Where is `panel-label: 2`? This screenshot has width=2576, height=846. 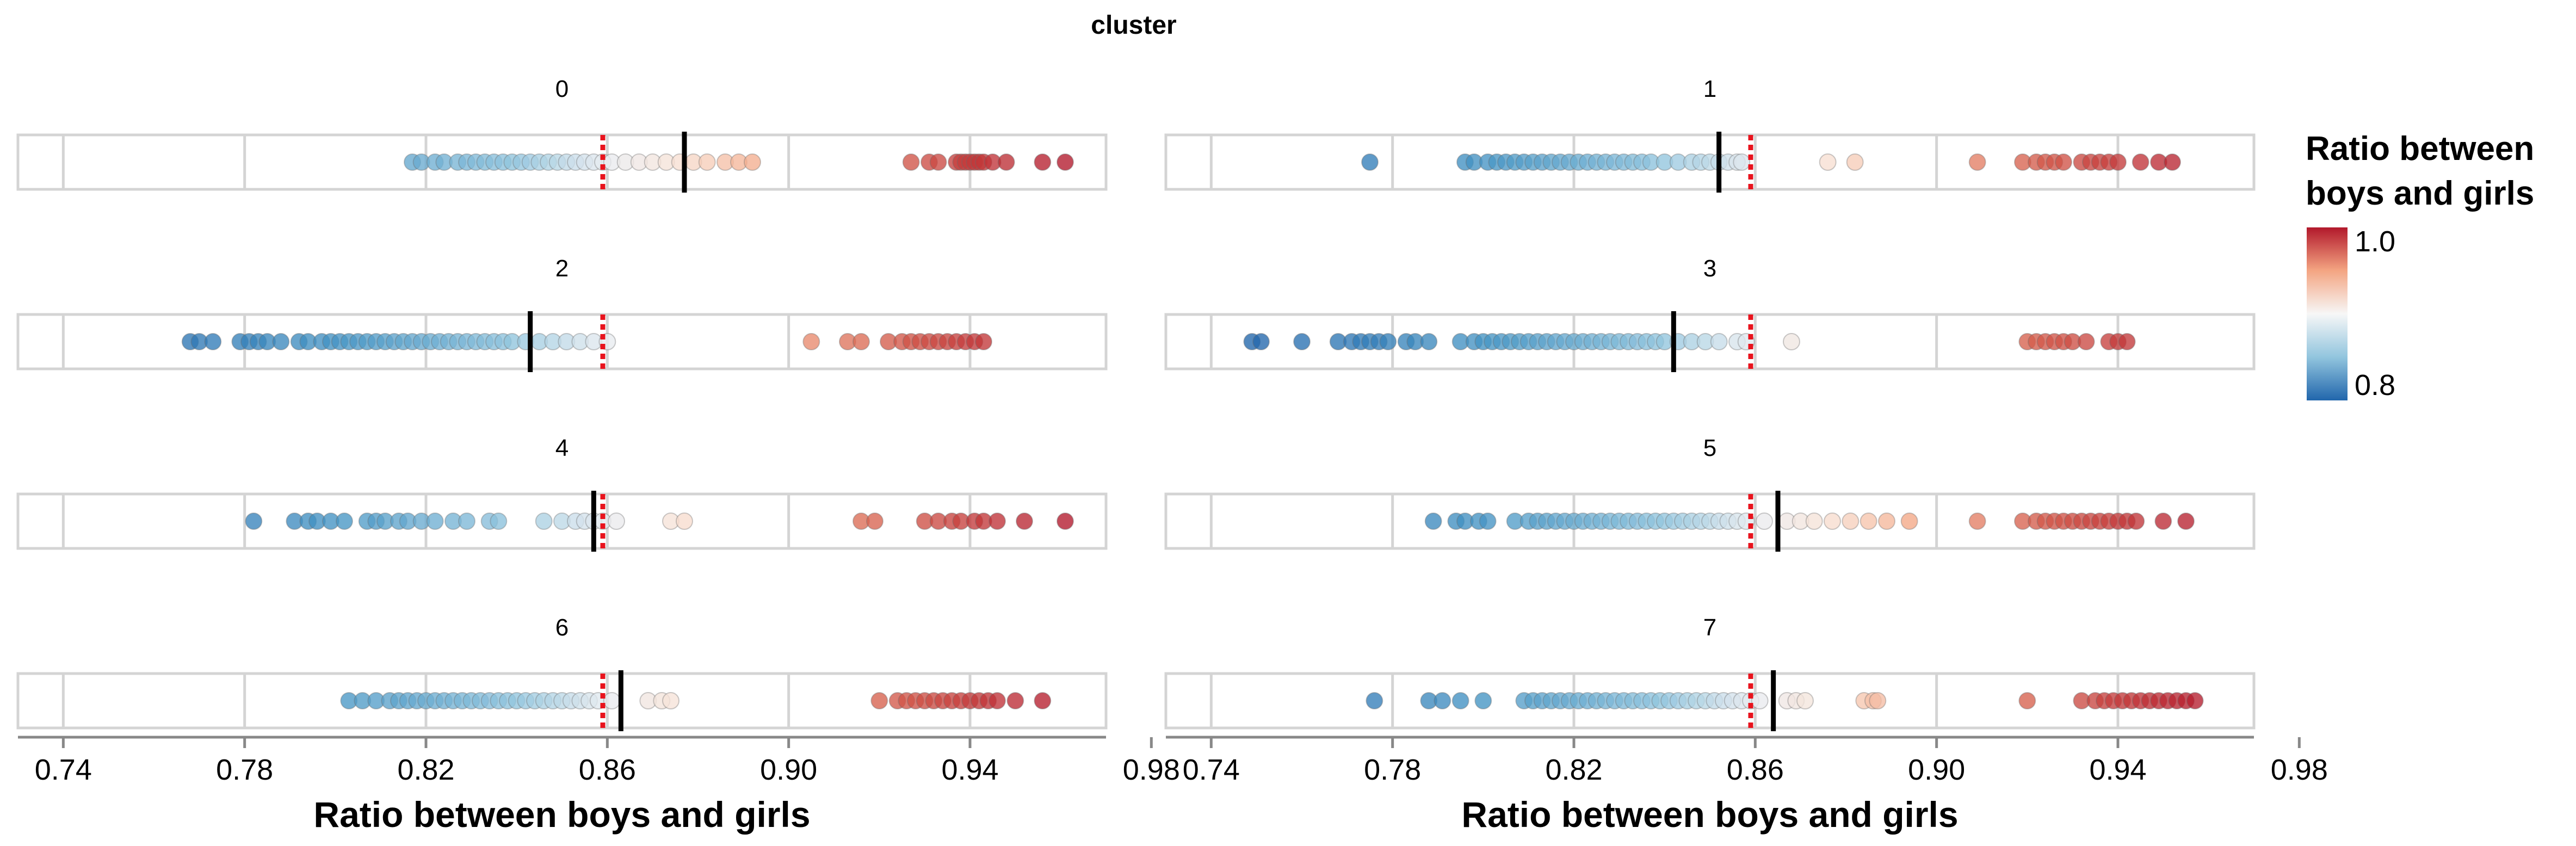
panel-label: 2 is located at coordinates (562, 268).